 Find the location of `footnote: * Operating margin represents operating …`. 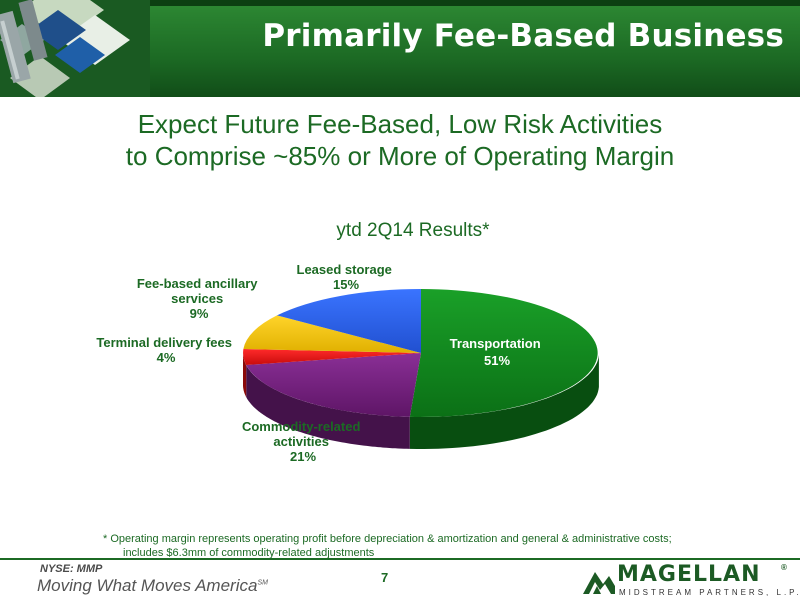

footnote: * Operating margin represents operating … is located at coordinates (448, 546).